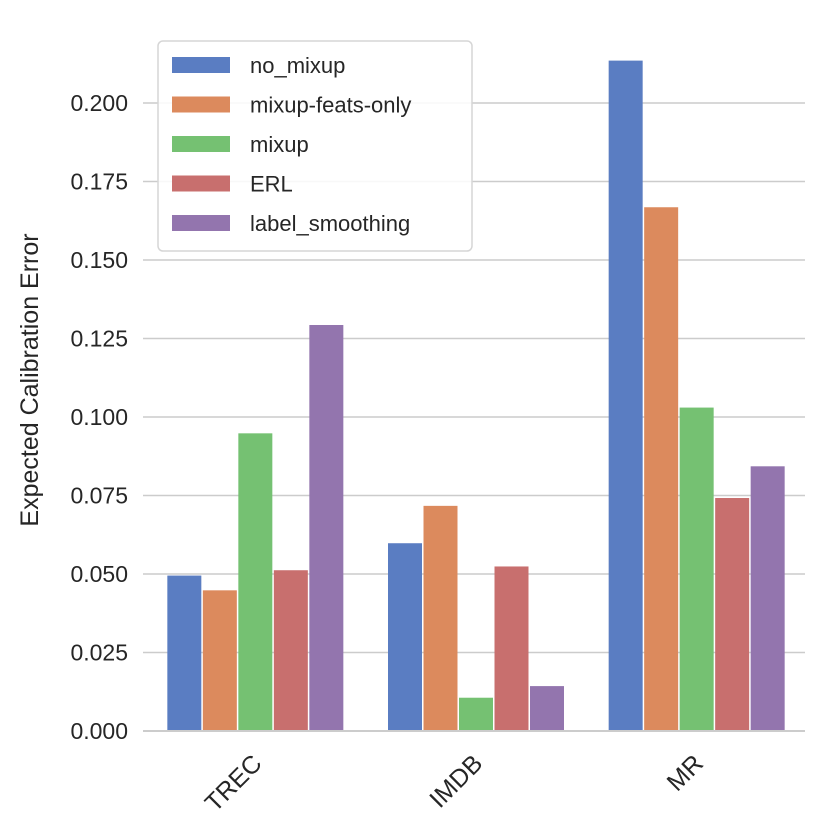 The image size is (831, 839). I want to click on y-axis-label: Expected Calibration Error, so click(30, 379).